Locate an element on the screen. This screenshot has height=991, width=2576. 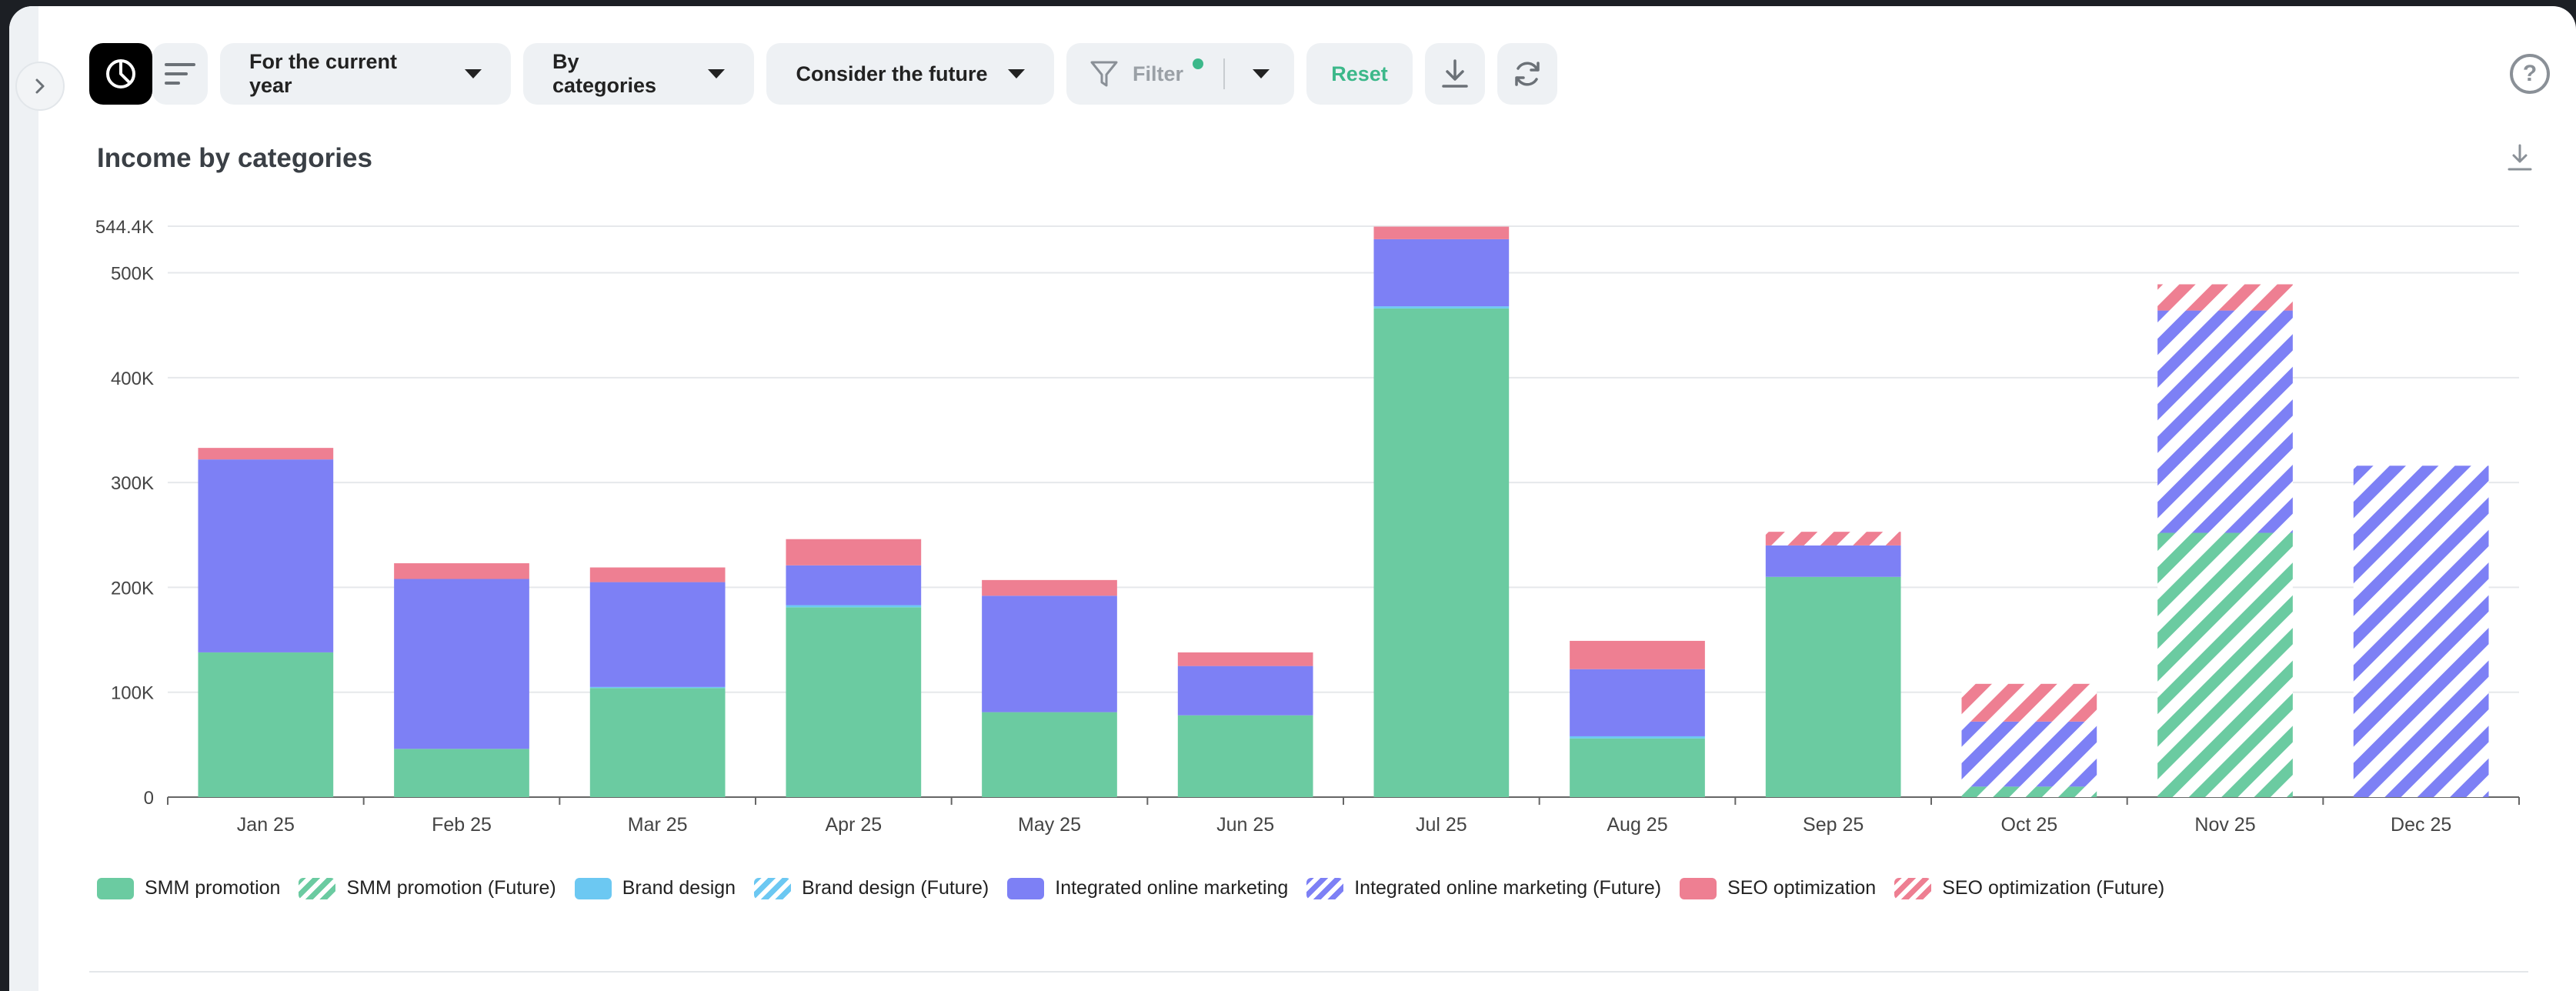
legend-label: Integrated online marketing is located at coordinates (1172, 888).